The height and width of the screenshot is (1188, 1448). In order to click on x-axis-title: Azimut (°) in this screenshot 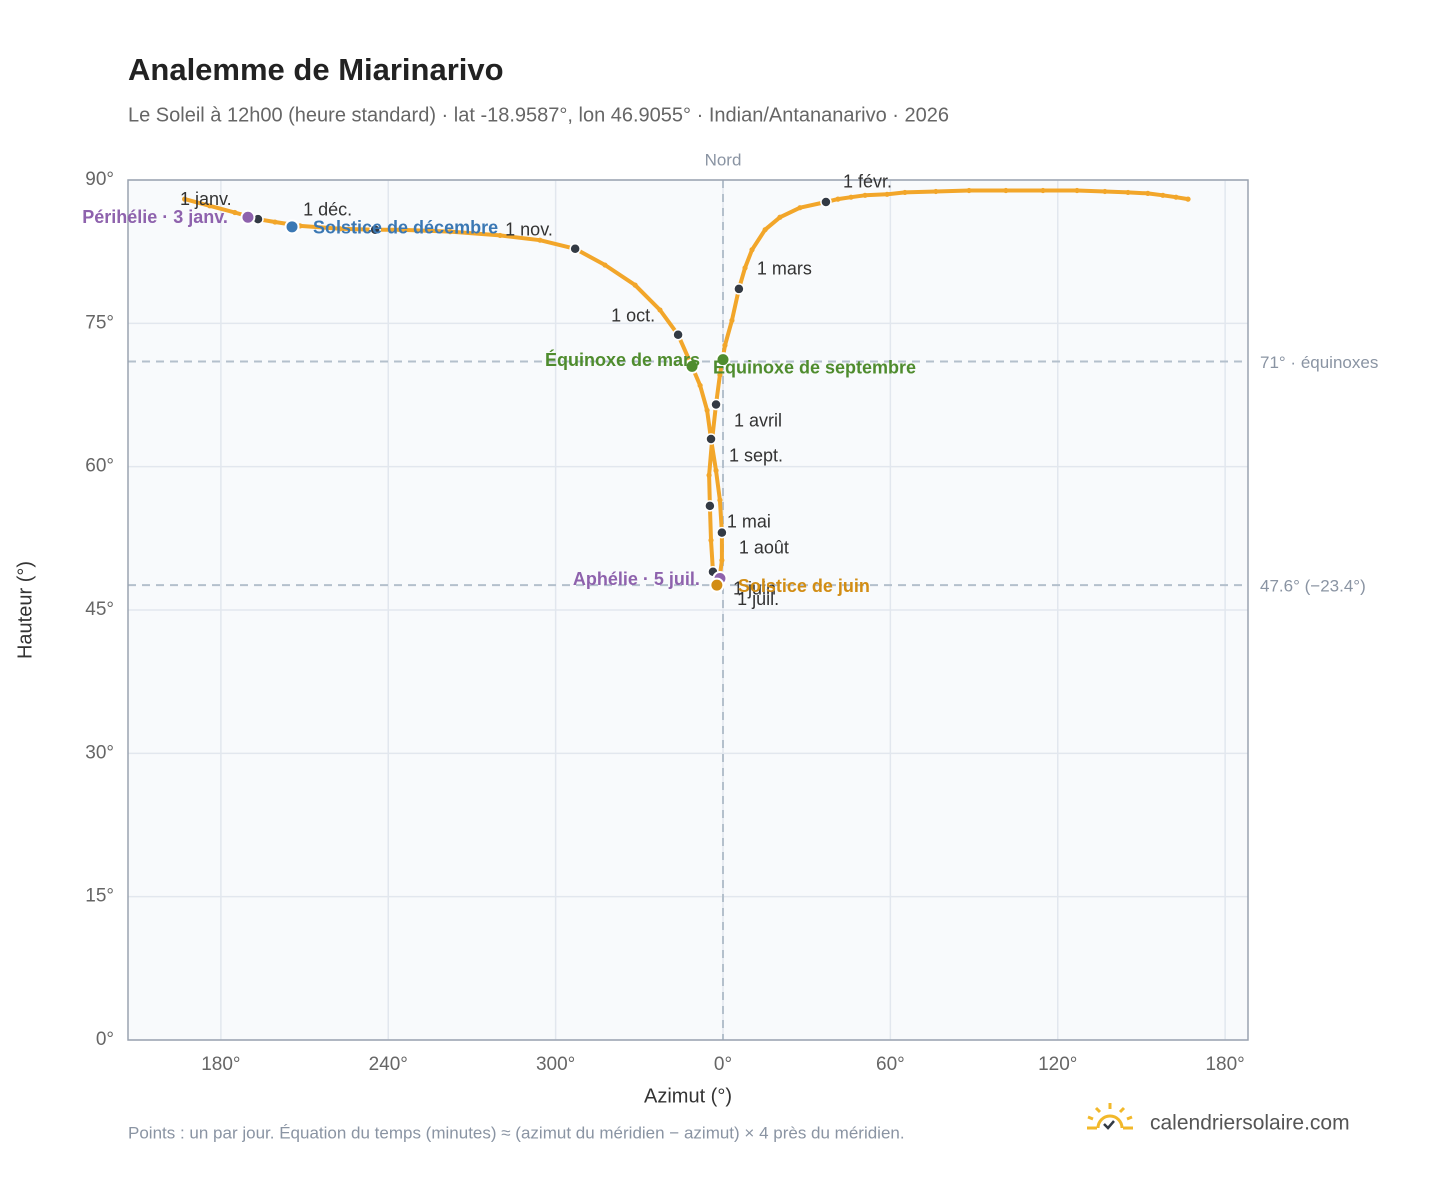, I will do `click(688, 1096)`.